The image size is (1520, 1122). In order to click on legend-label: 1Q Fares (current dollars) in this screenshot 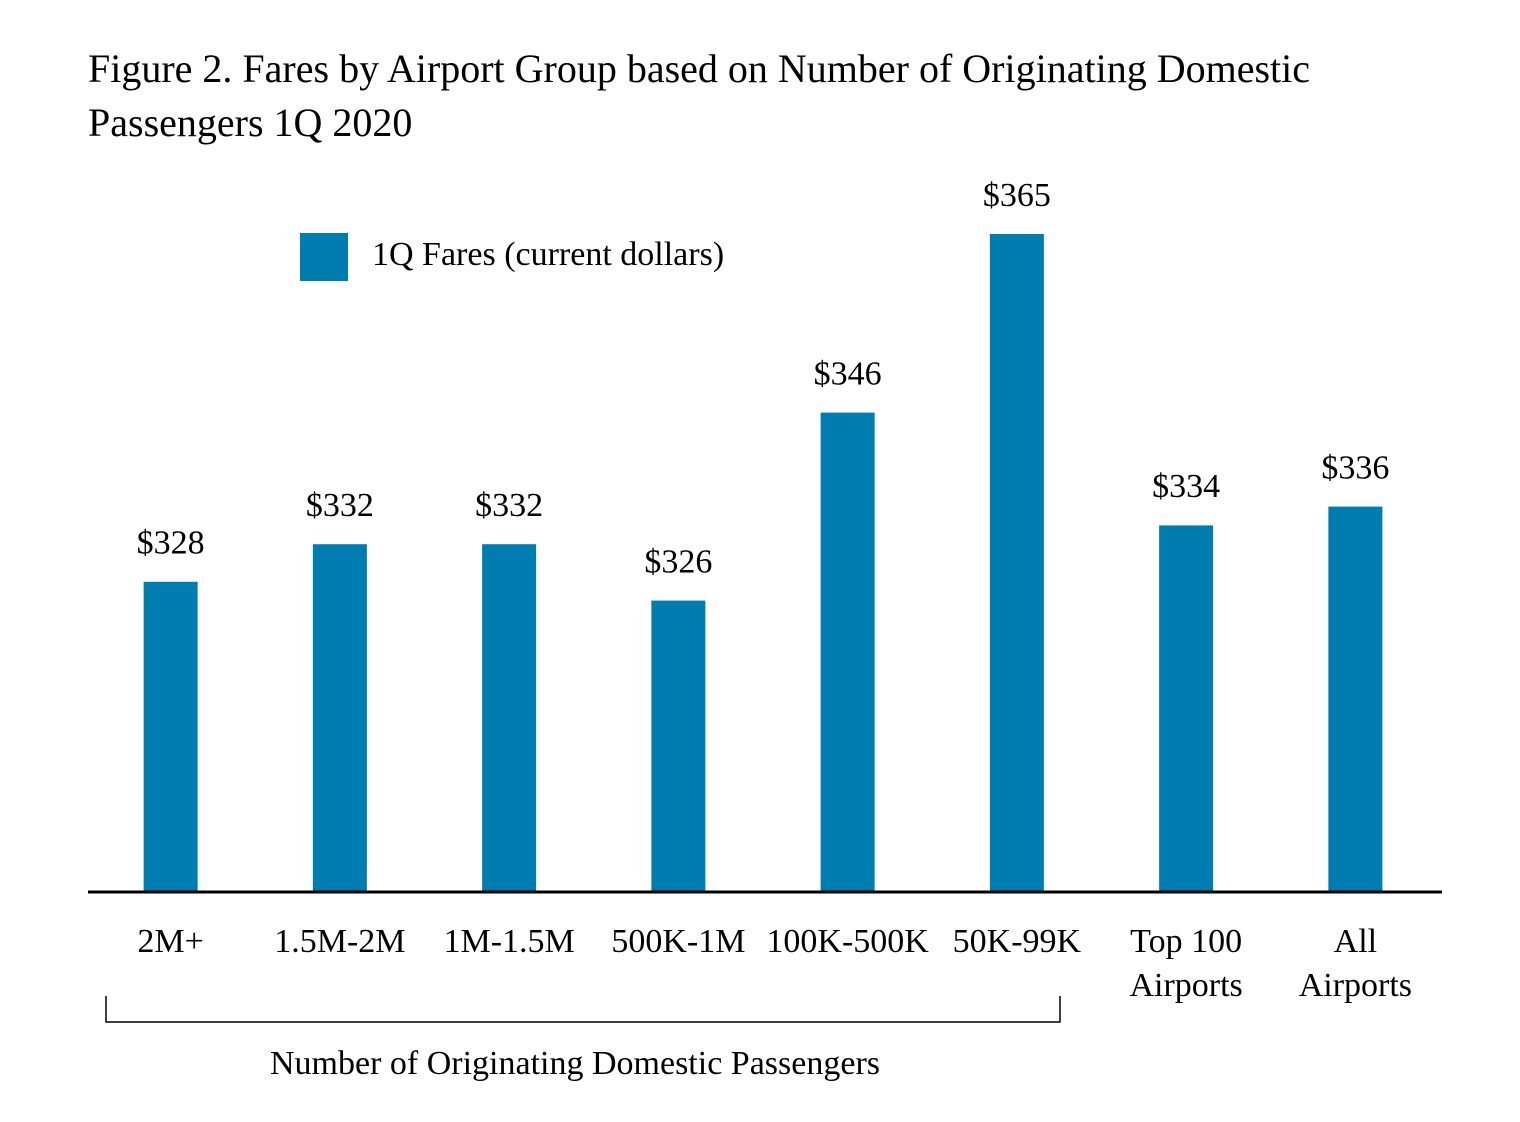, I will do `click(548, 254)`.